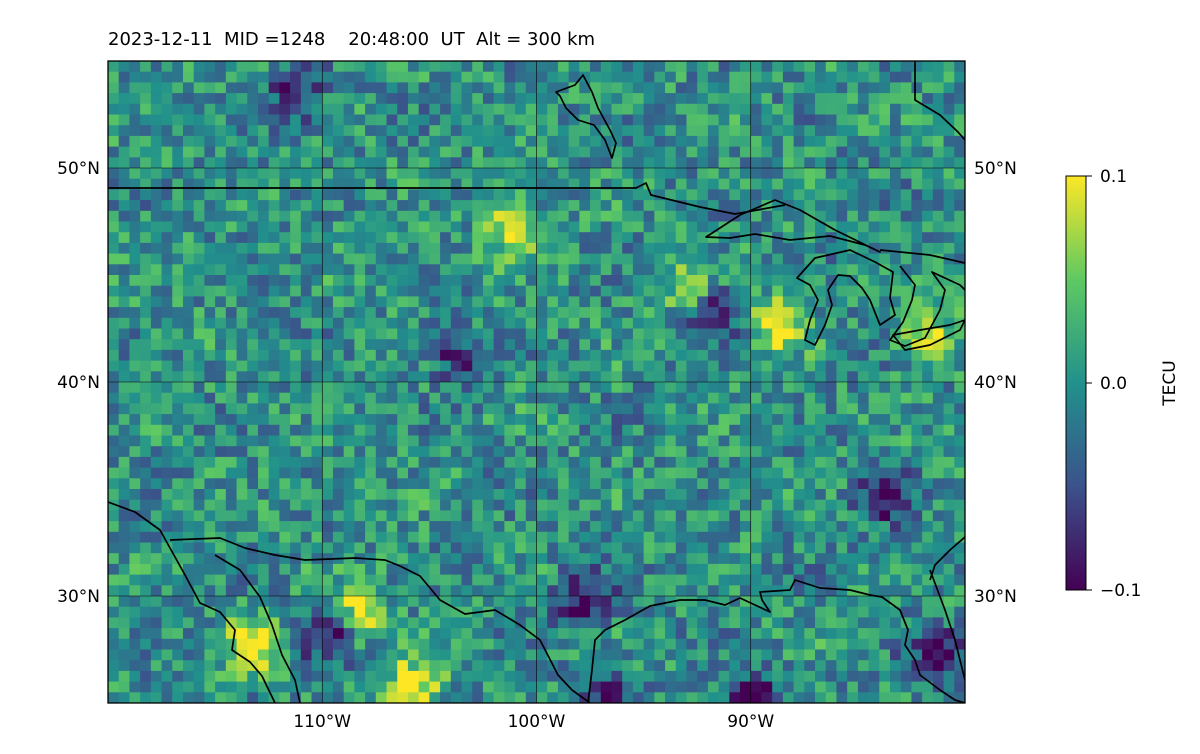 This screenshot has width=1200, height=754. What do you see at coordinates (947, 558) in the screenshot?
I see `atlantic-coast` at bounding box center [947, 558].